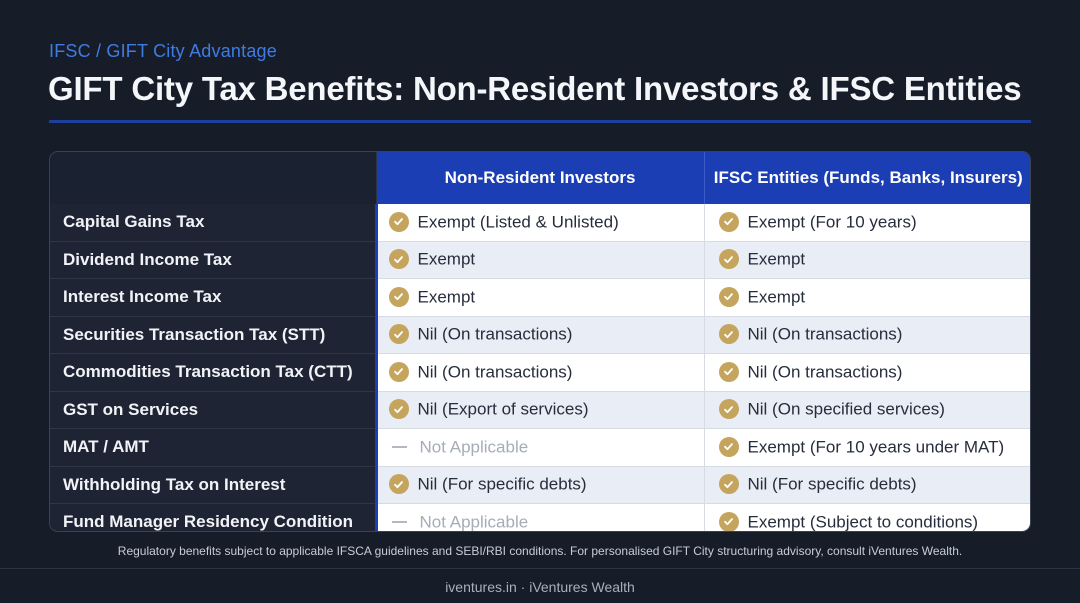 The width and height of the screenshot is (1080, 603). I want to click on row-label: Fund Manager Residency Condition, so click(213, 517).